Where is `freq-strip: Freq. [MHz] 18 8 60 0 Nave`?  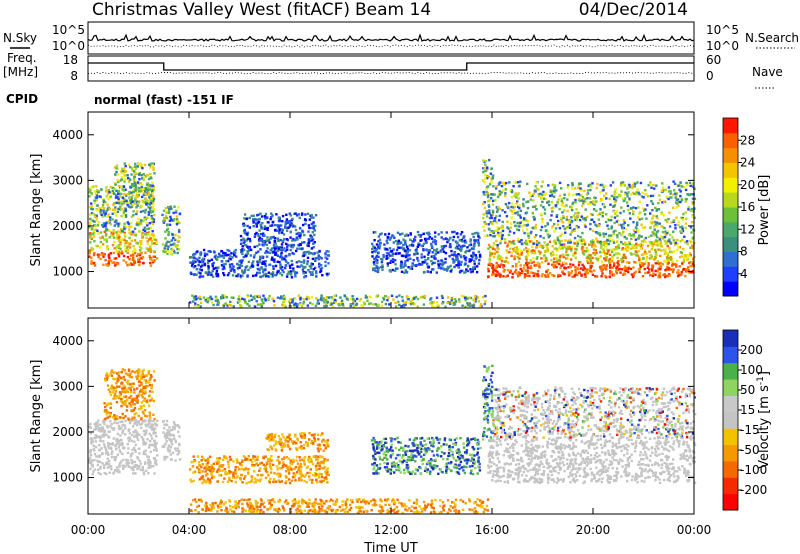
freq-strip: Freq. [MHz] 18 8 60 0 Nave is located at coordinates (393, 70).